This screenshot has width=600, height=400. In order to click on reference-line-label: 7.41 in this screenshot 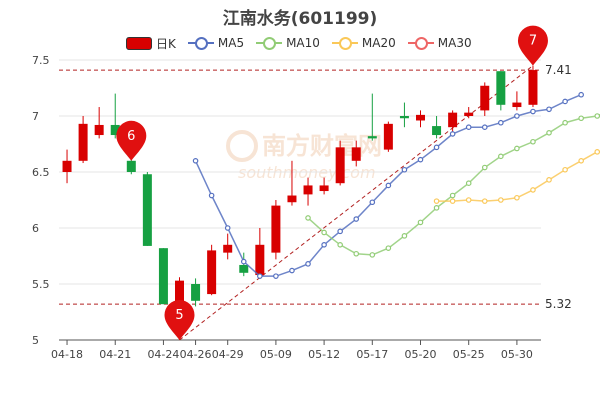, I will do `click(558, 70)`.